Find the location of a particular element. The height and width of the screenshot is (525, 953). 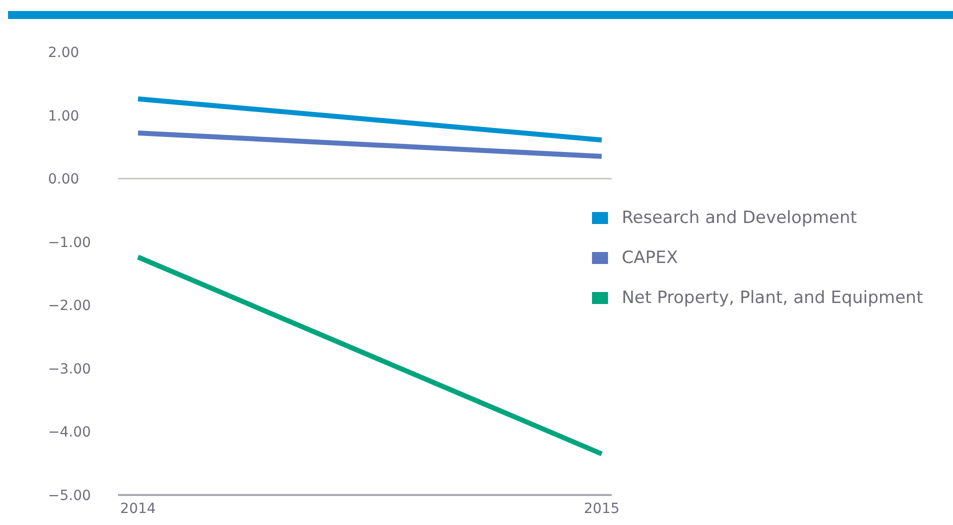

legend-label: Research and Development is located at coordinates (739, 218).